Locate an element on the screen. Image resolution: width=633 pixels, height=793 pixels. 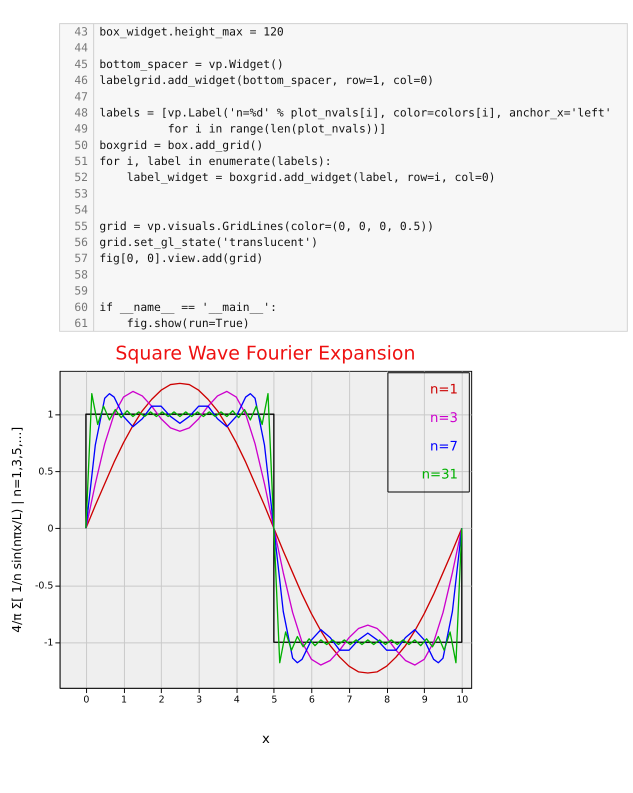
text: 60 if __name__ == '__main__': is located at coordinates (175, 307).